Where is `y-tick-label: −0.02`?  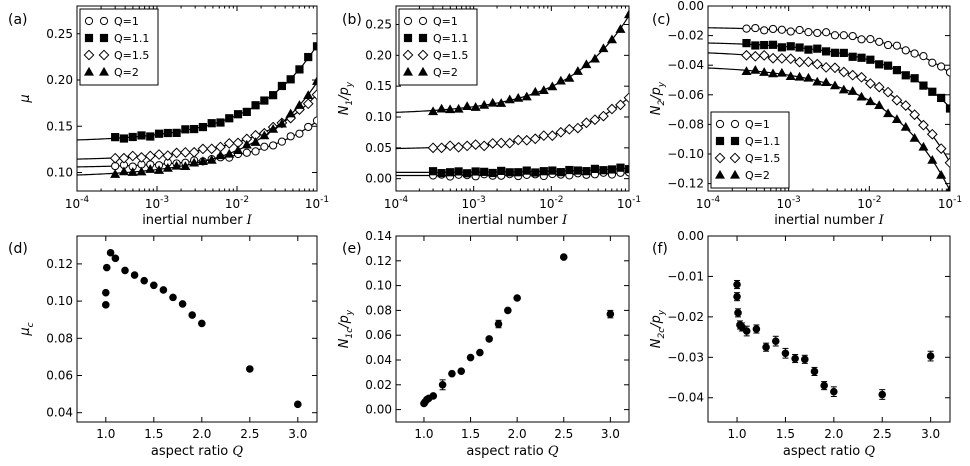 y-tick-label: −0.02 is located at coordinates (685, 36).